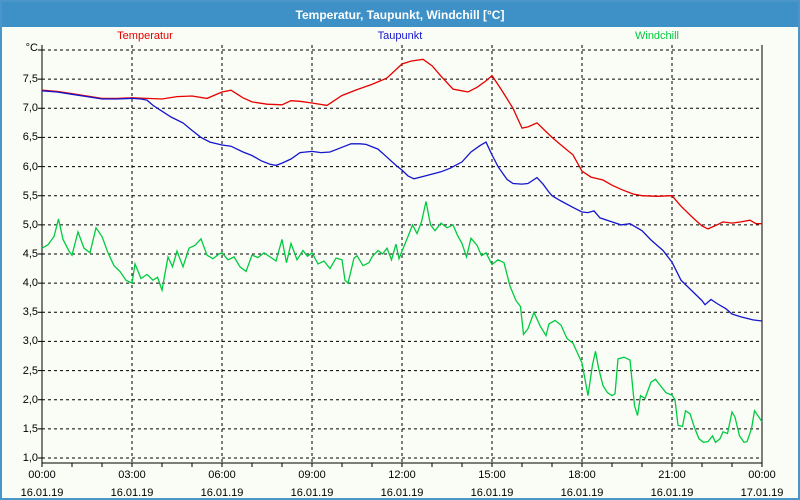 The width and height of the screenshot is (800, 500). I want to click on y-tick-label: 4,0, so click(30, 283).